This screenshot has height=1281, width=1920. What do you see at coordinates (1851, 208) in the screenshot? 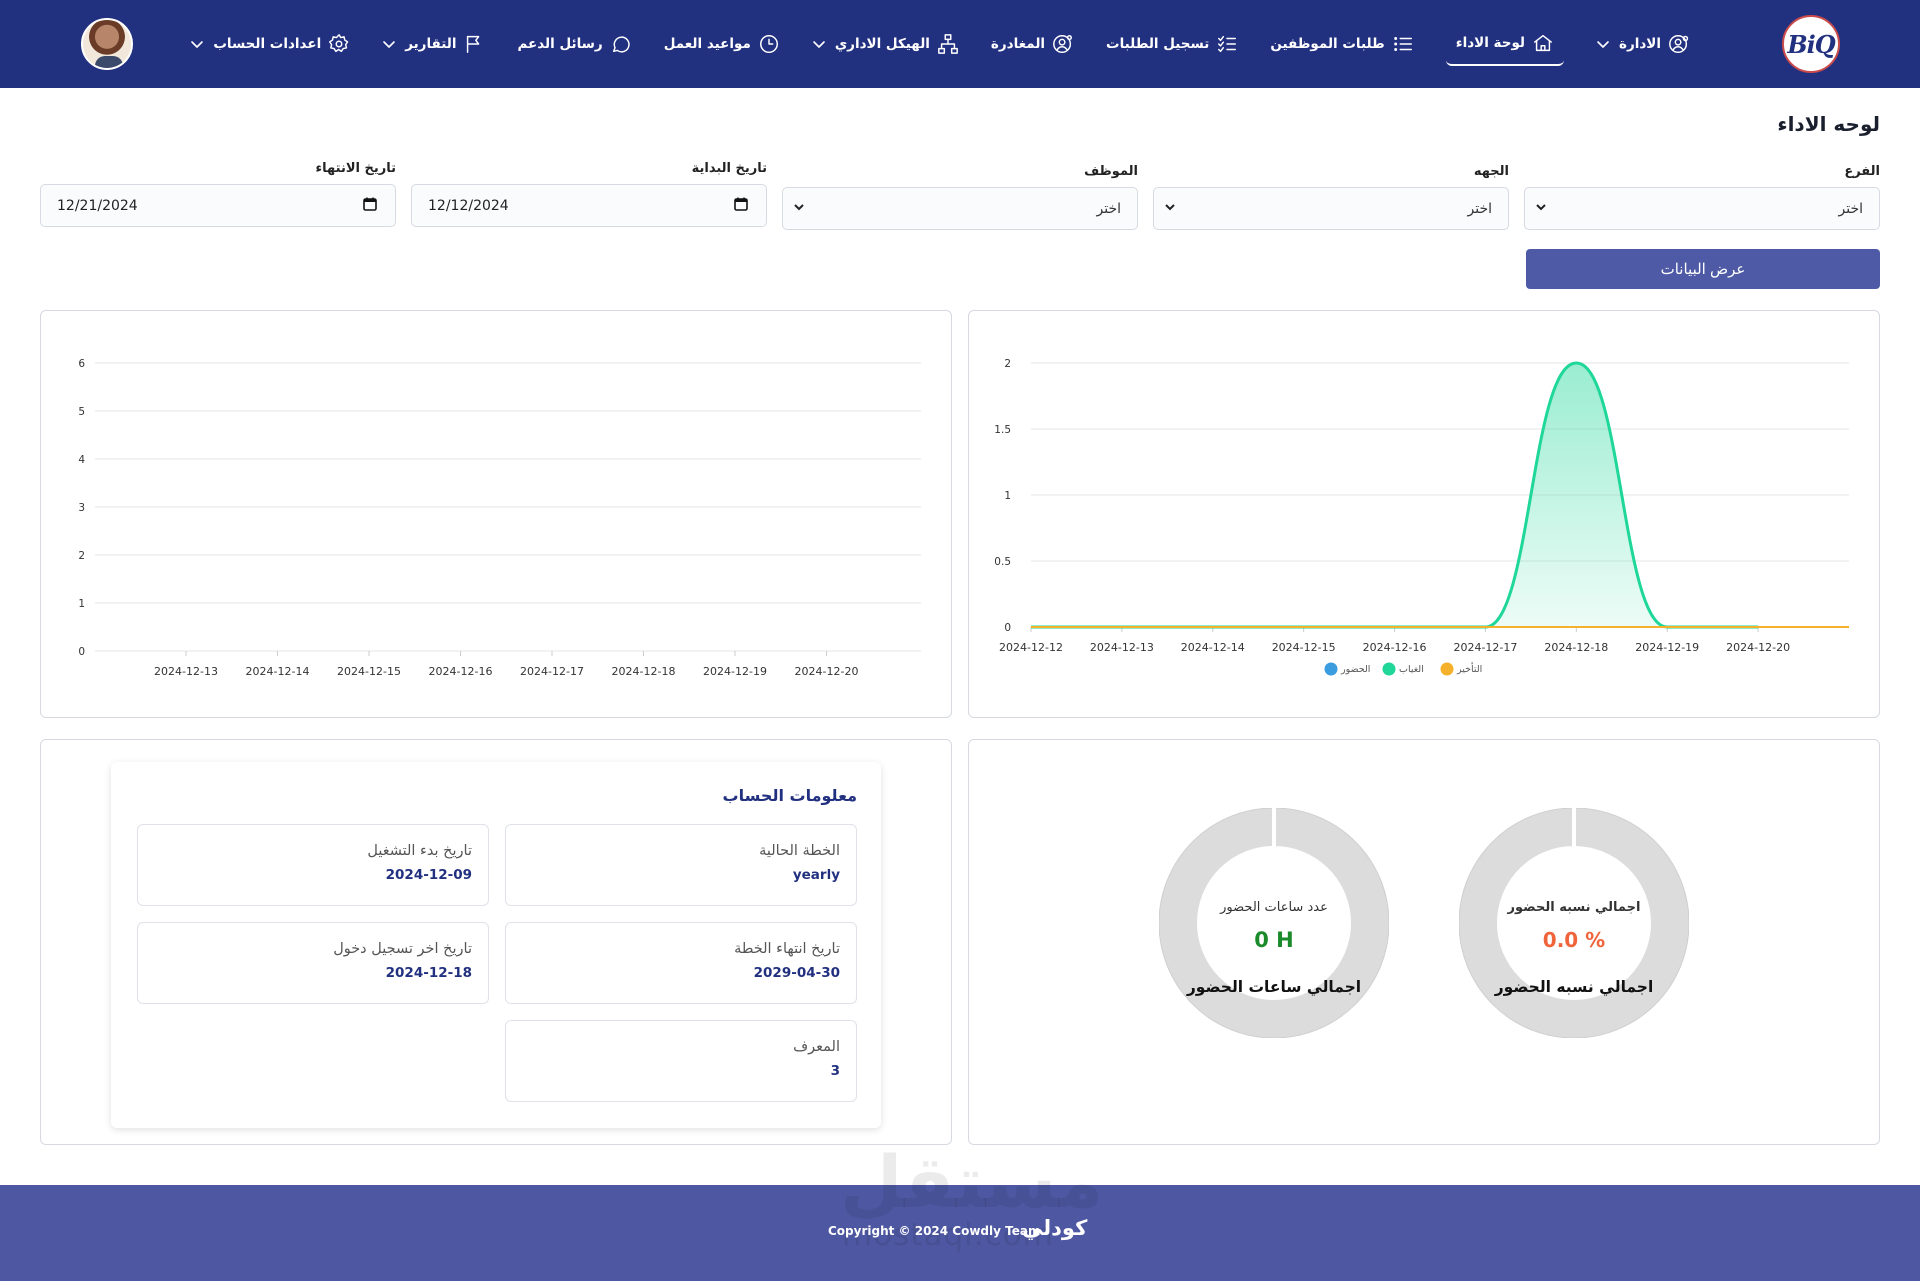
I see `branch-select-value: اختر` at bounding box center [1851, 208].